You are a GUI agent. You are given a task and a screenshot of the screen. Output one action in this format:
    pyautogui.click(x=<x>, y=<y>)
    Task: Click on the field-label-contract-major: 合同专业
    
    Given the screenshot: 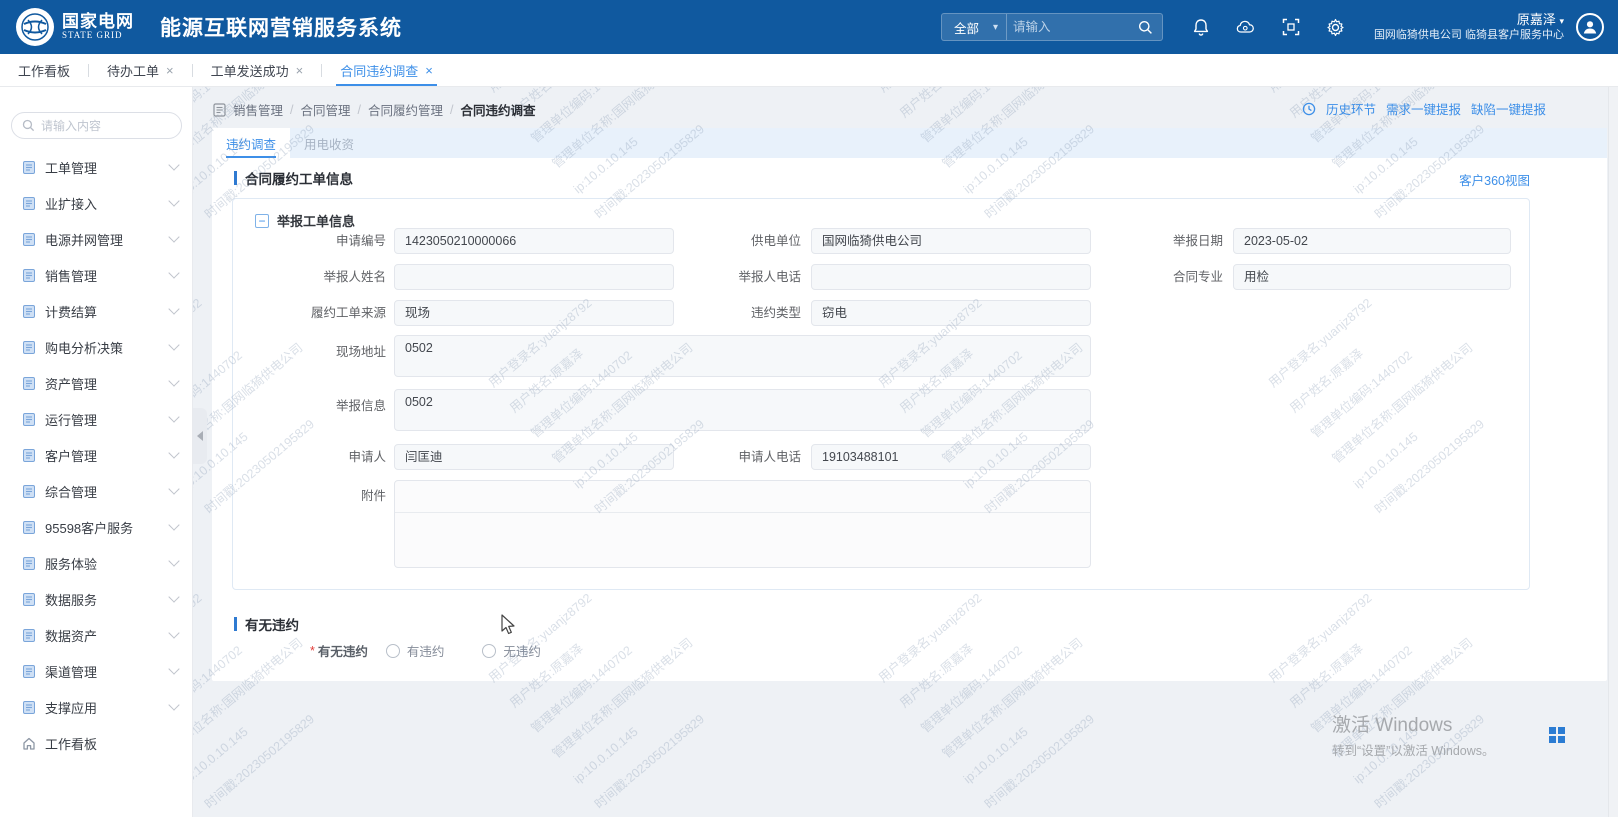 What is the action you would take?
    pyautogui.click(x=1197, y=277)
    